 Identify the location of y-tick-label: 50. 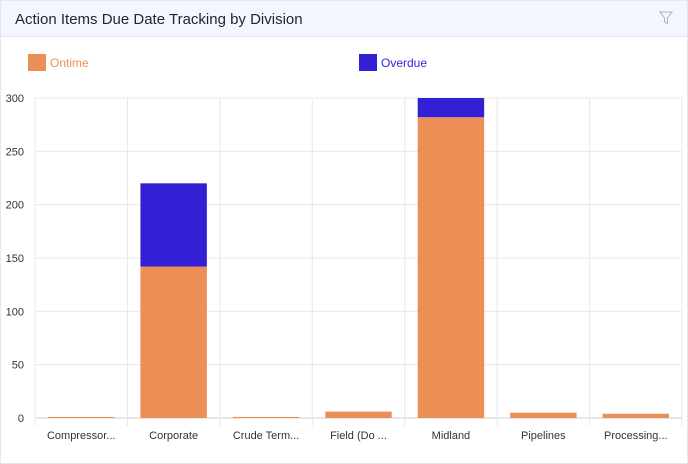
(18, 366).